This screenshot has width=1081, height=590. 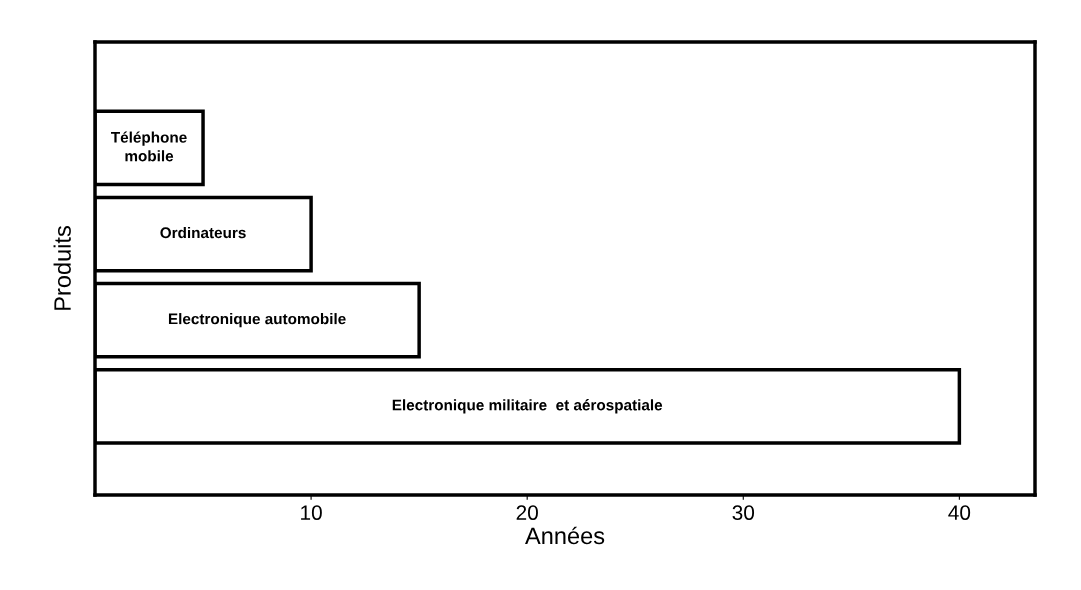 I want to click on y-tick-label: Electronique automobile, so click(x=257, y=320).